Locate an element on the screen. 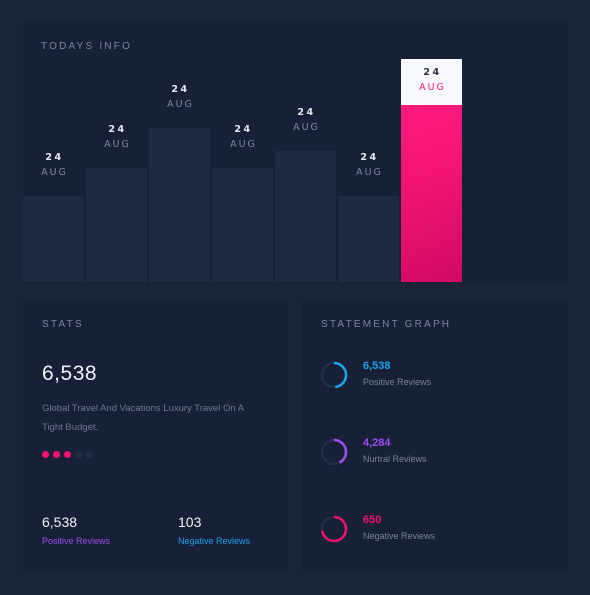  bar-label-7: 24 AUG is located at coordinates (431, 80).